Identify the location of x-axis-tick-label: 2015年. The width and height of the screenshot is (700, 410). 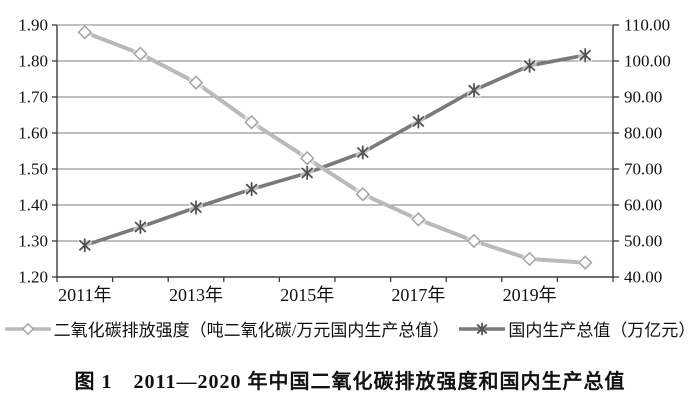
(307, 295).